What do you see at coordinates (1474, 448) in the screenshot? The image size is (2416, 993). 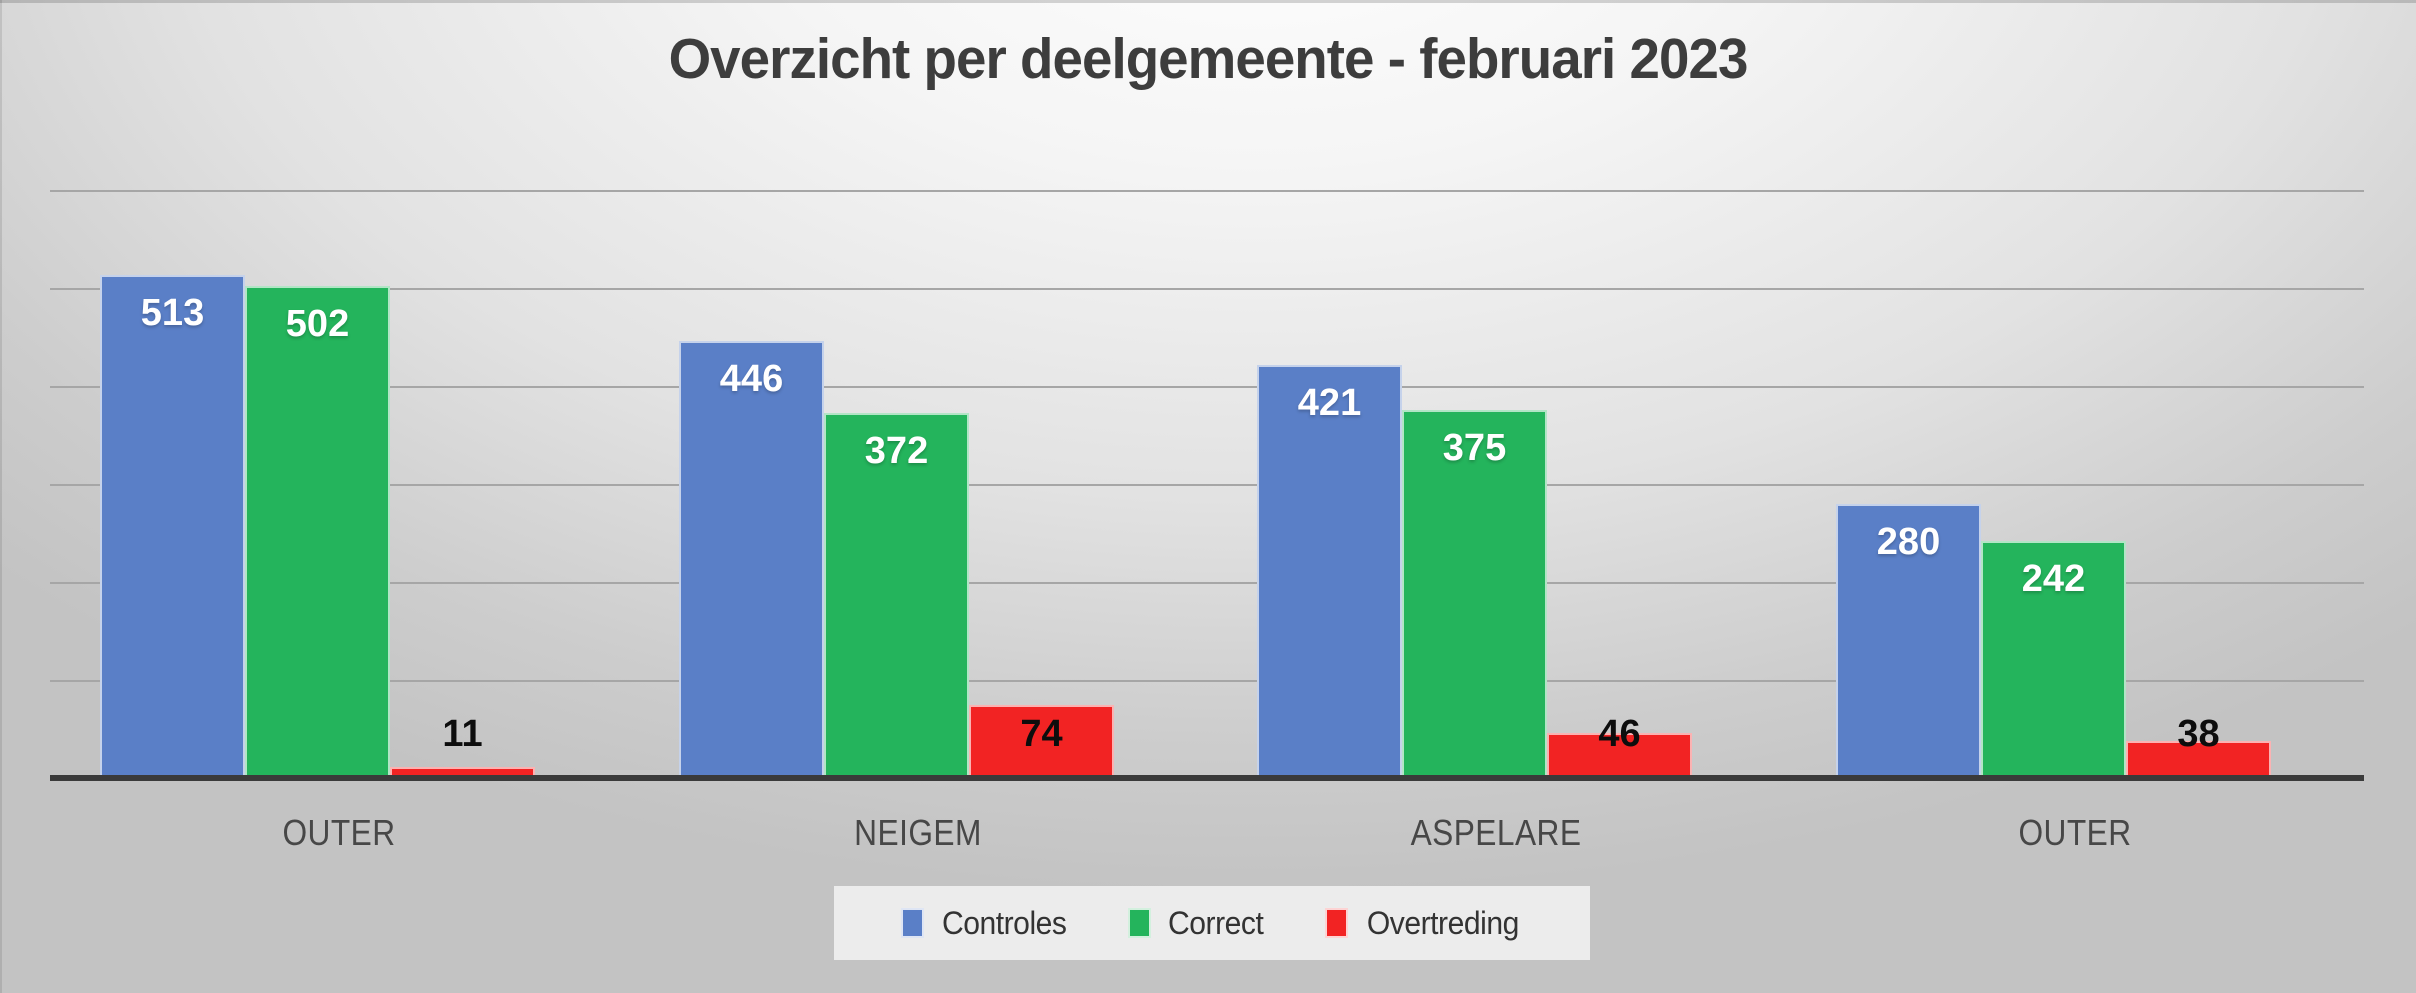 I see `data-label-correct-3: 375` at bounding box center [1474, 448].